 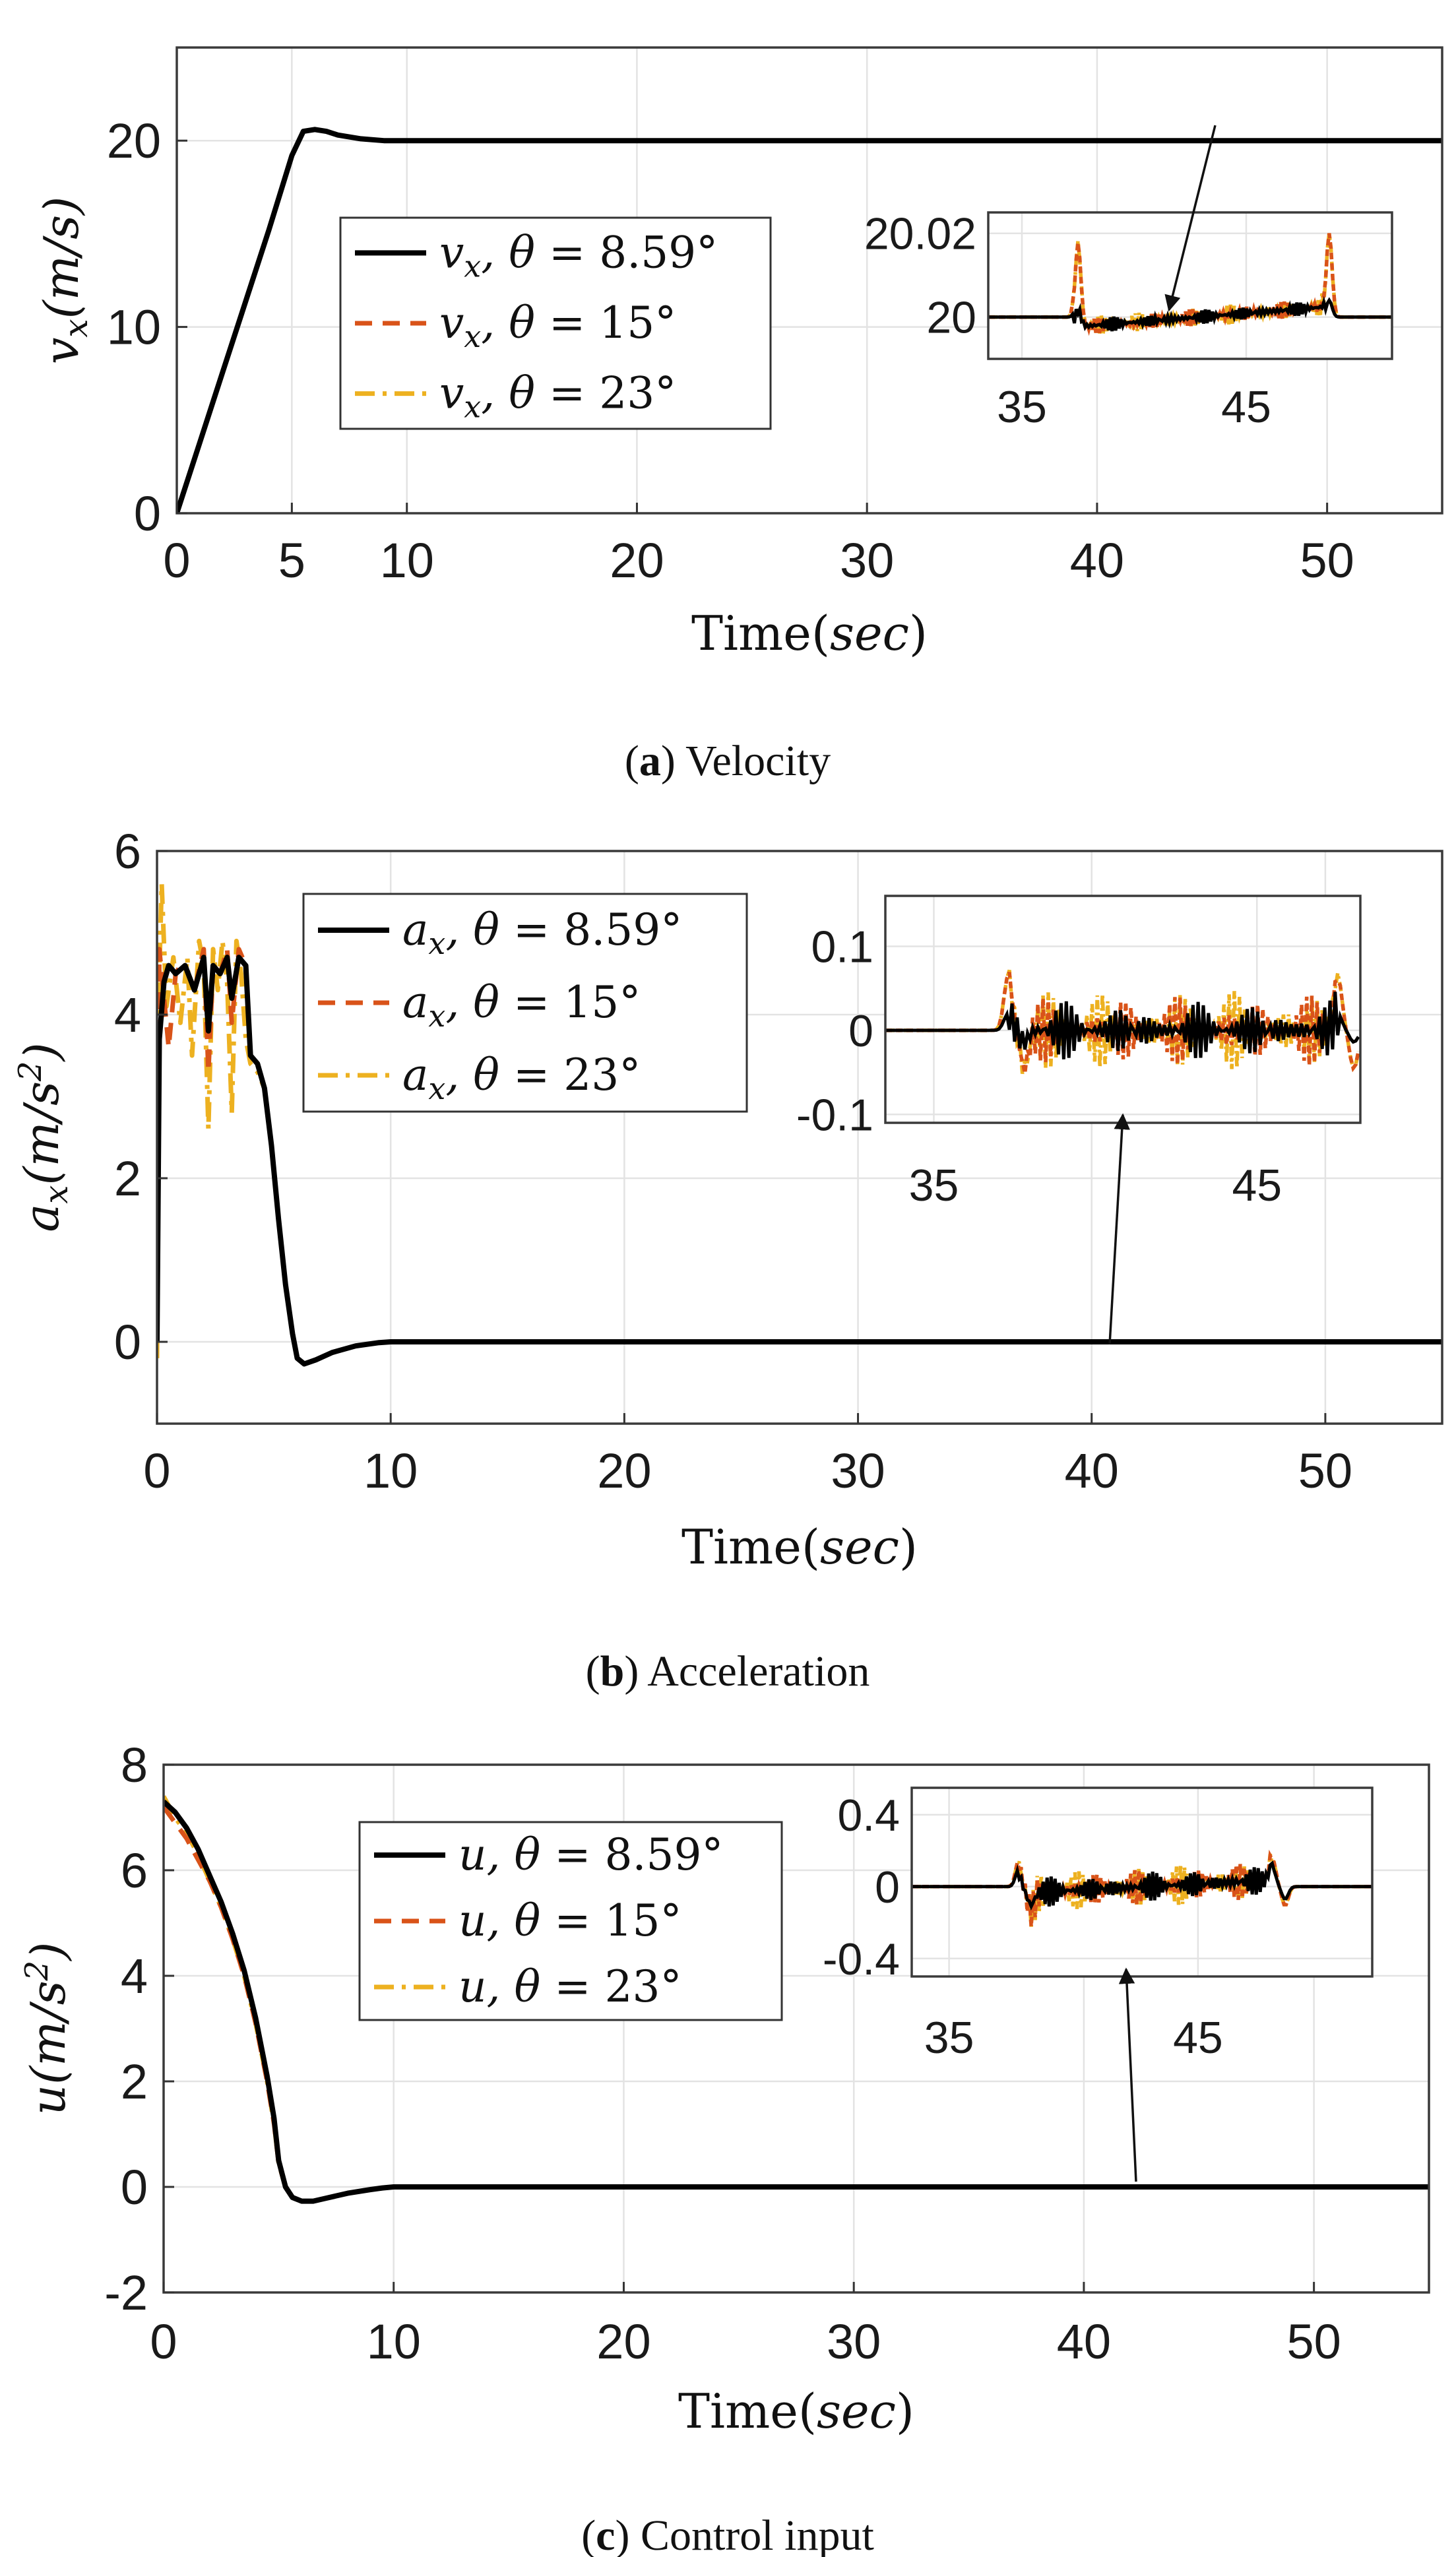 I want to click on panel-1-y-tick-label-2: 20, so click(x=134, y=140).